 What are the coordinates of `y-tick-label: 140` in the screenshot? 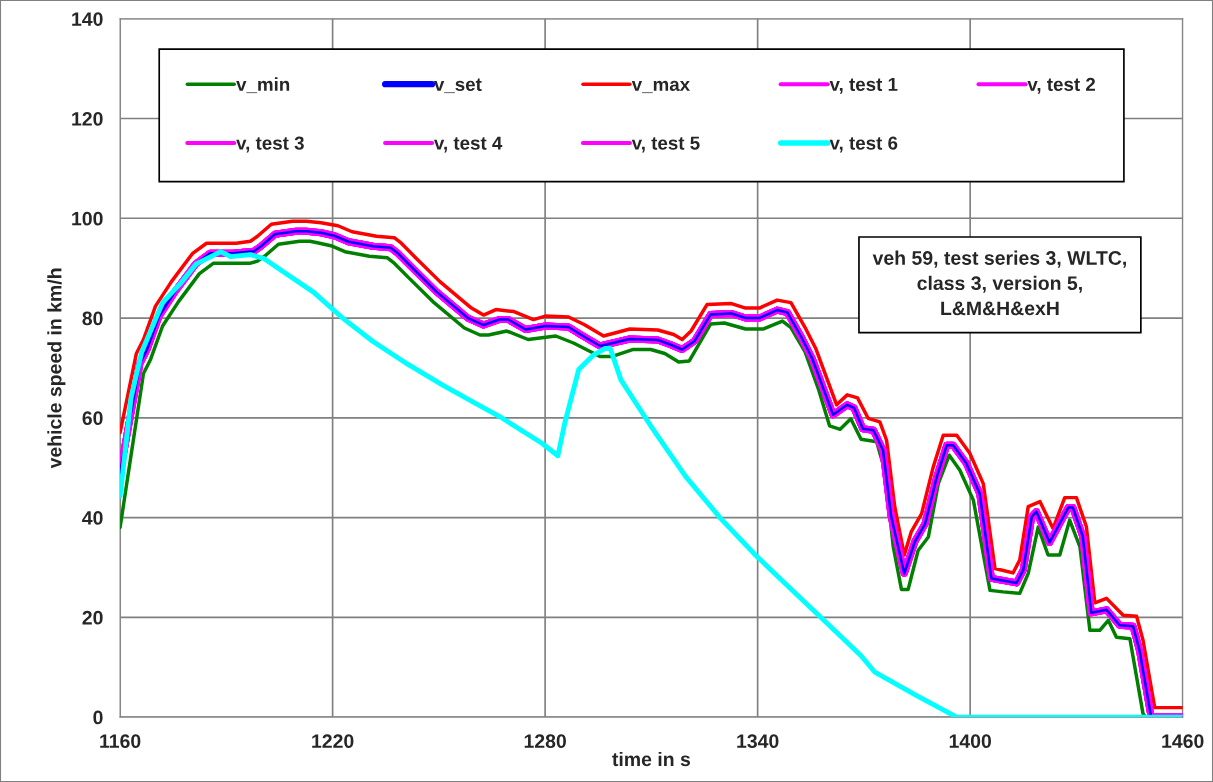 It's located at (87, 19).